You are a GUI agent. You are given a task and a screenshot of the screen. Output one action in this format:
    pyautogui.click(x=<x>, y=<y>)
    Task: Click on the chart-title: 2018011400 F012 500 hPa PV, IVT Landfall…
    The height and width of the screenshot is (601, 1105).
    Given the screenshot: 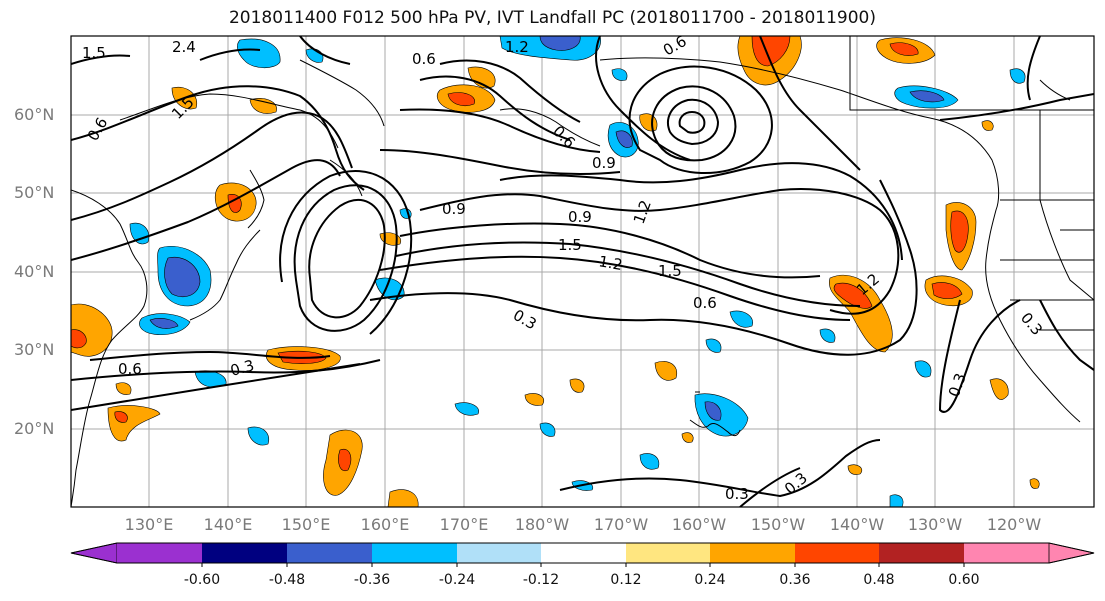 What is the action you would take?
    pyautogui.click(x=552, y=18)
    